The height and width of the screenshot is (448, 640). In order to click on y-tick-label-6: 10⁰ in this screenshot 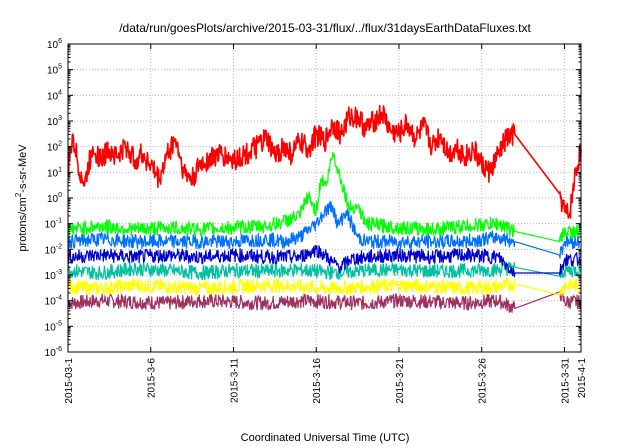, I will do `click(54, 198)`.